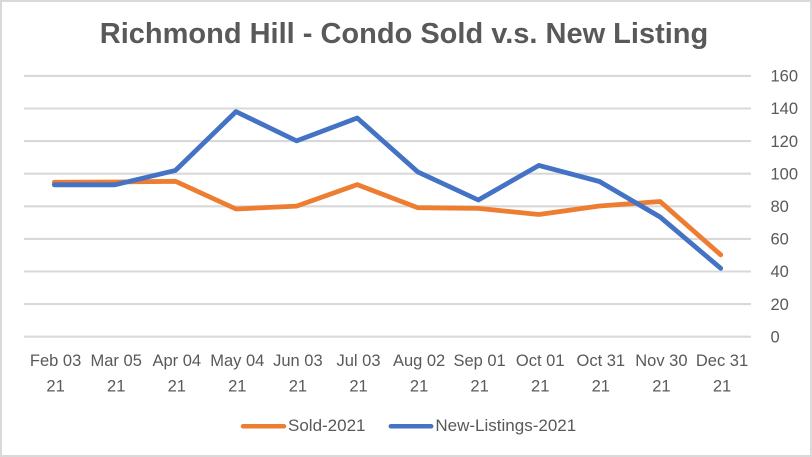  I want to click on svg-text: 20, so click(780, 305).